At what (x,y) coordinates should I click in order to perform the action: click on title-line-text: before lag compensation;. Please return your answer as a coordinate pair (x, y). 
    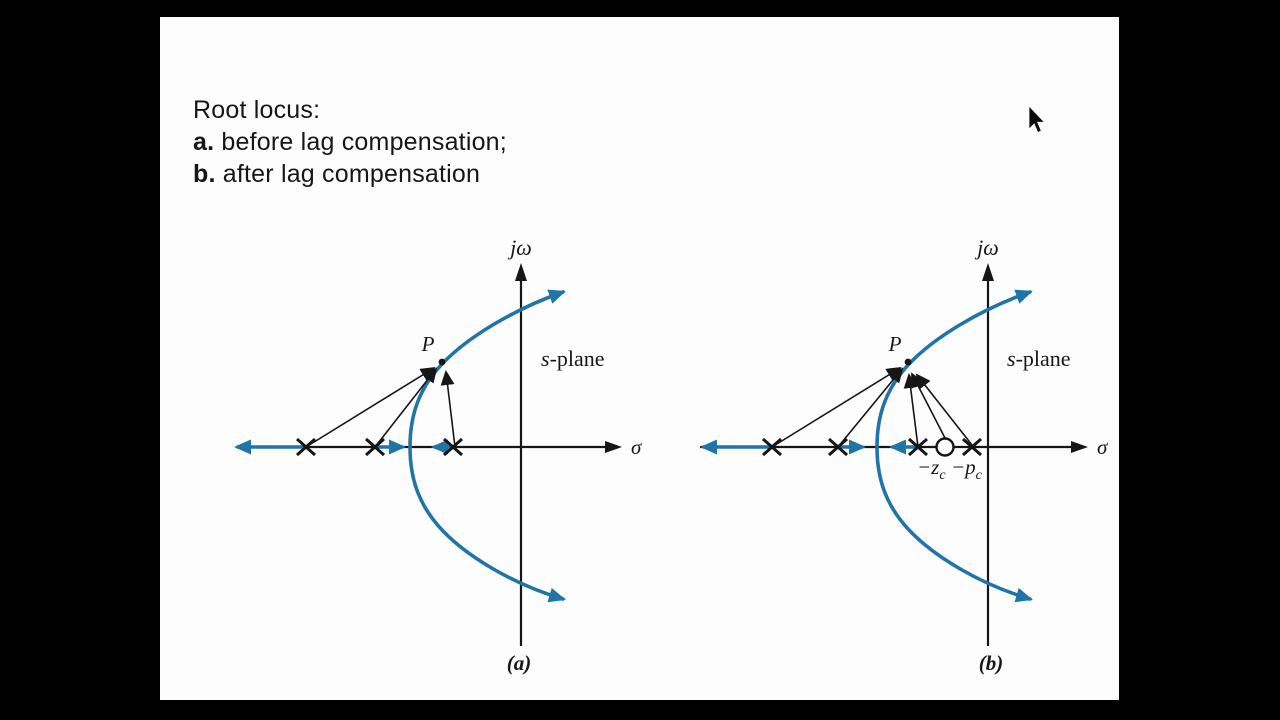
    Looking at the image, I should click on (360, 142).